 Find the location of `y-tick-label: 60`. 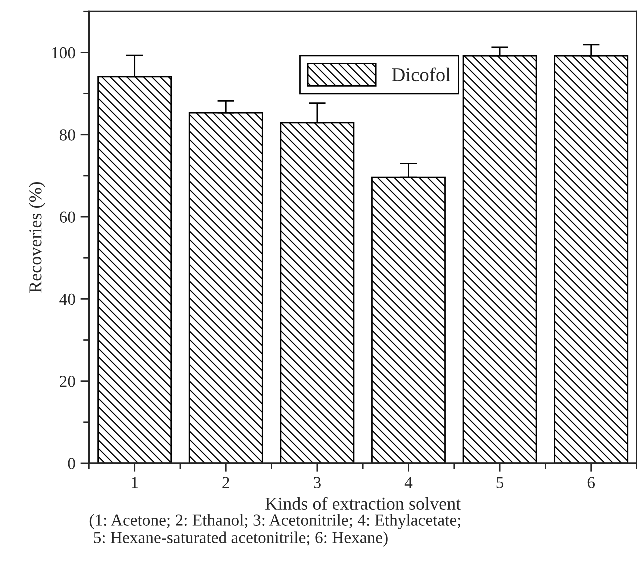

y-tick-label: 60 is located at coordinates (68, 217).